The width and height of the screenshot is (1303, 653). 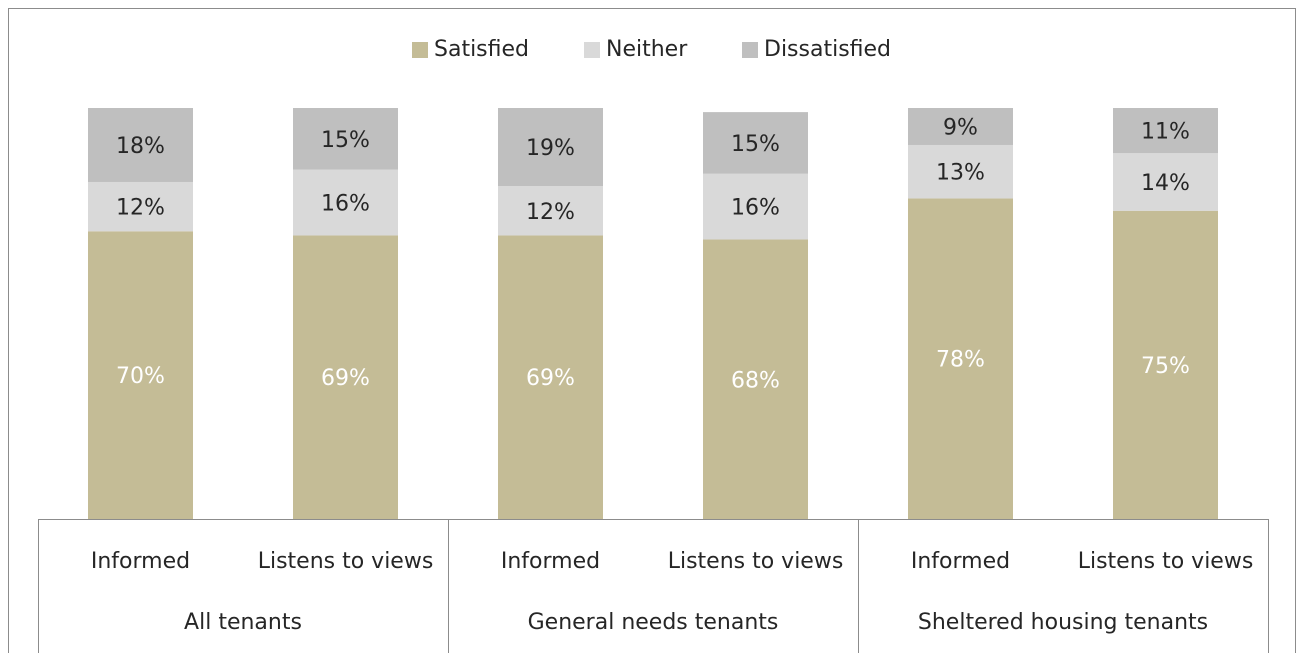 I want to click on data-label: 9%, so click(x=960, y=127).